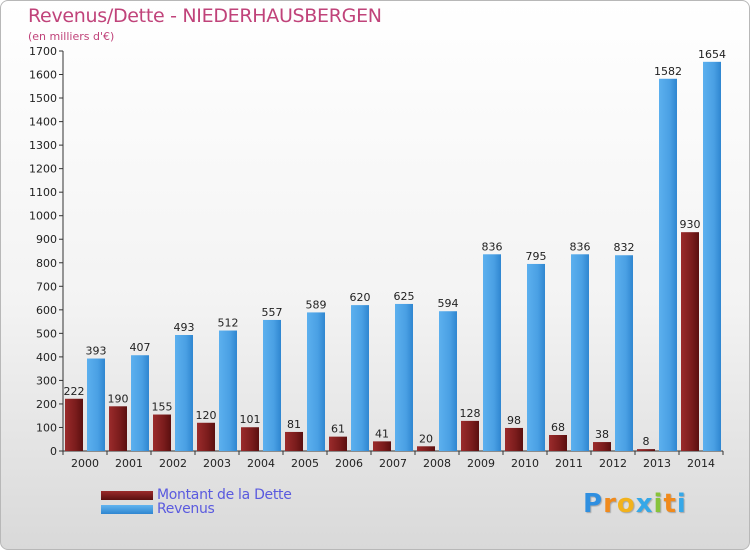 Image resolution: width=750 pixels, height=550 pixels. Describe the element at coordinates (316, 304) in the screenshot. I see `data-label-revenus: 589` at that location.